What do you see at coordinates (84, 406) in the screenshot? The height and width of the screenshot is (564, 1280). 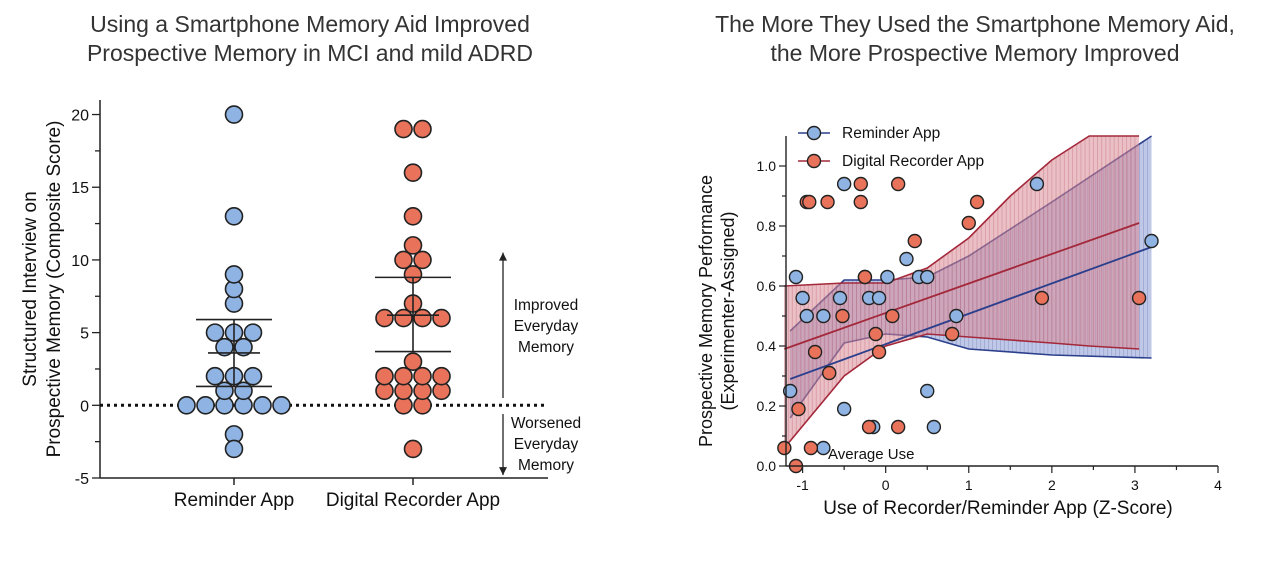 I see `left-y-tick-label: 0` at bounding box center [84, 406].